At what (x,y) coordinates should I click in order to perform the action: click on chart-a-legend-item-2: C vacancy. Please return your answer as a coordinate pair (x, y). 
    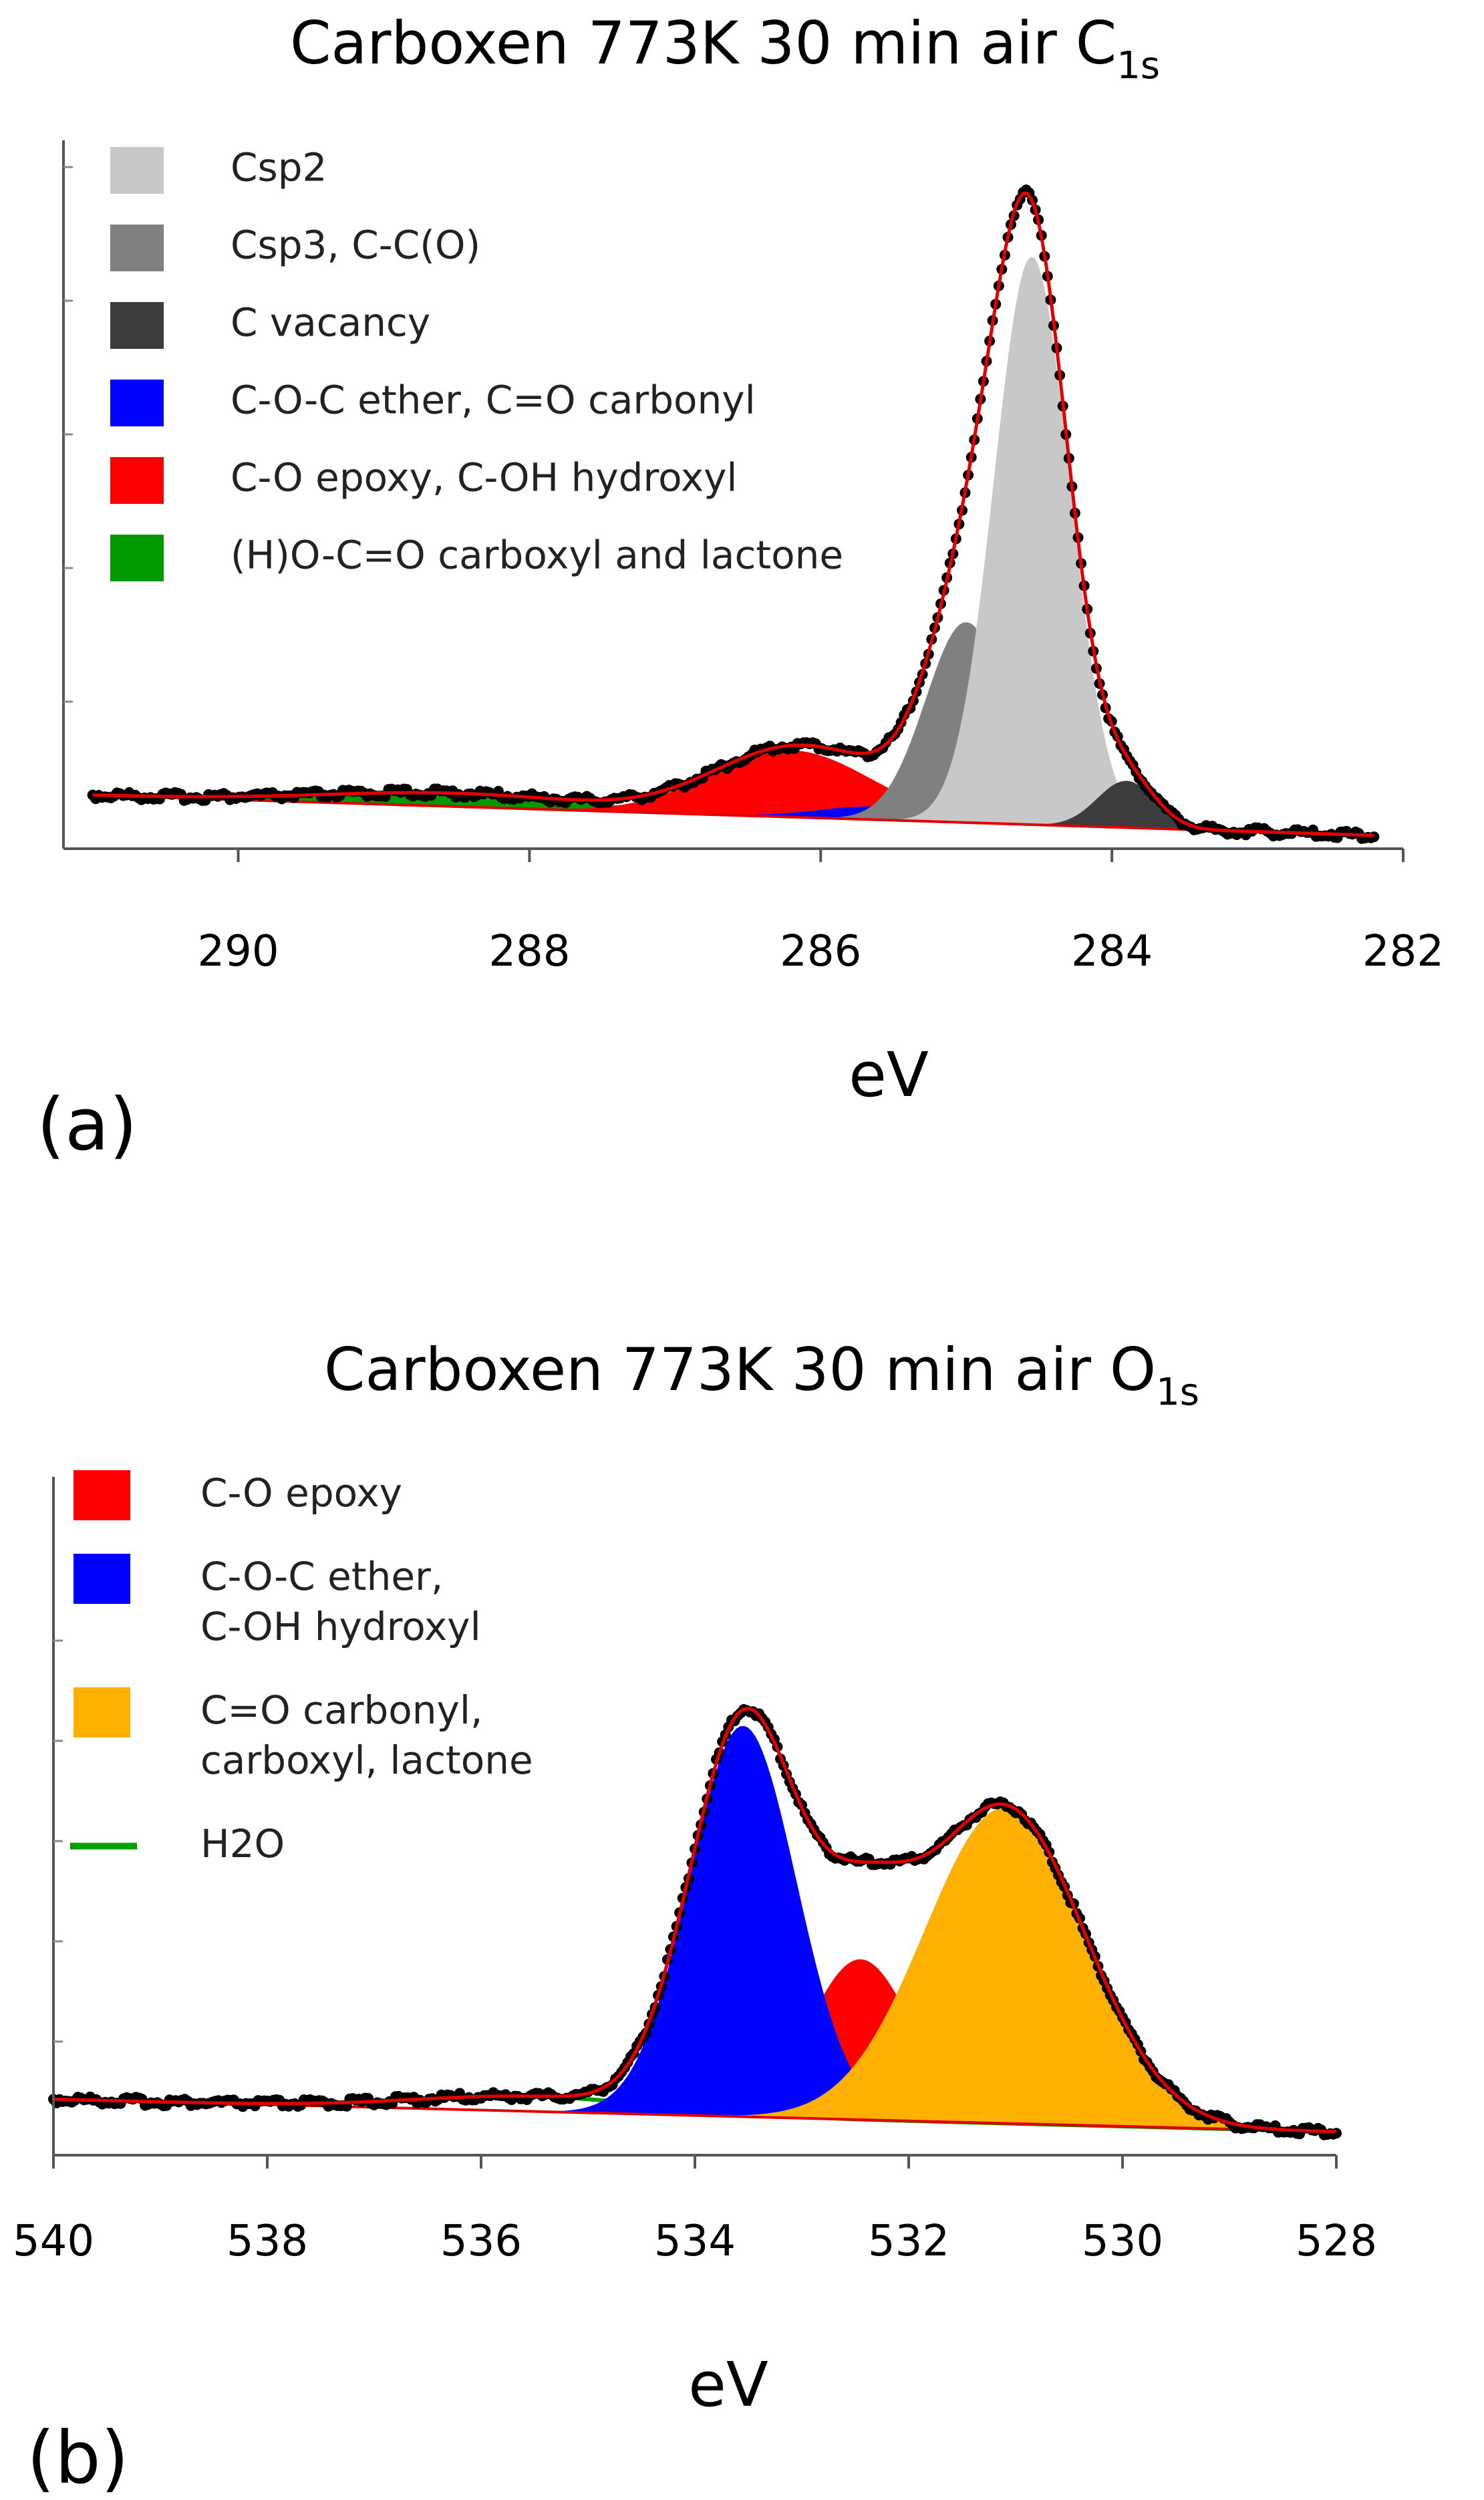
    Looking at the image, I should click on (270, 324).